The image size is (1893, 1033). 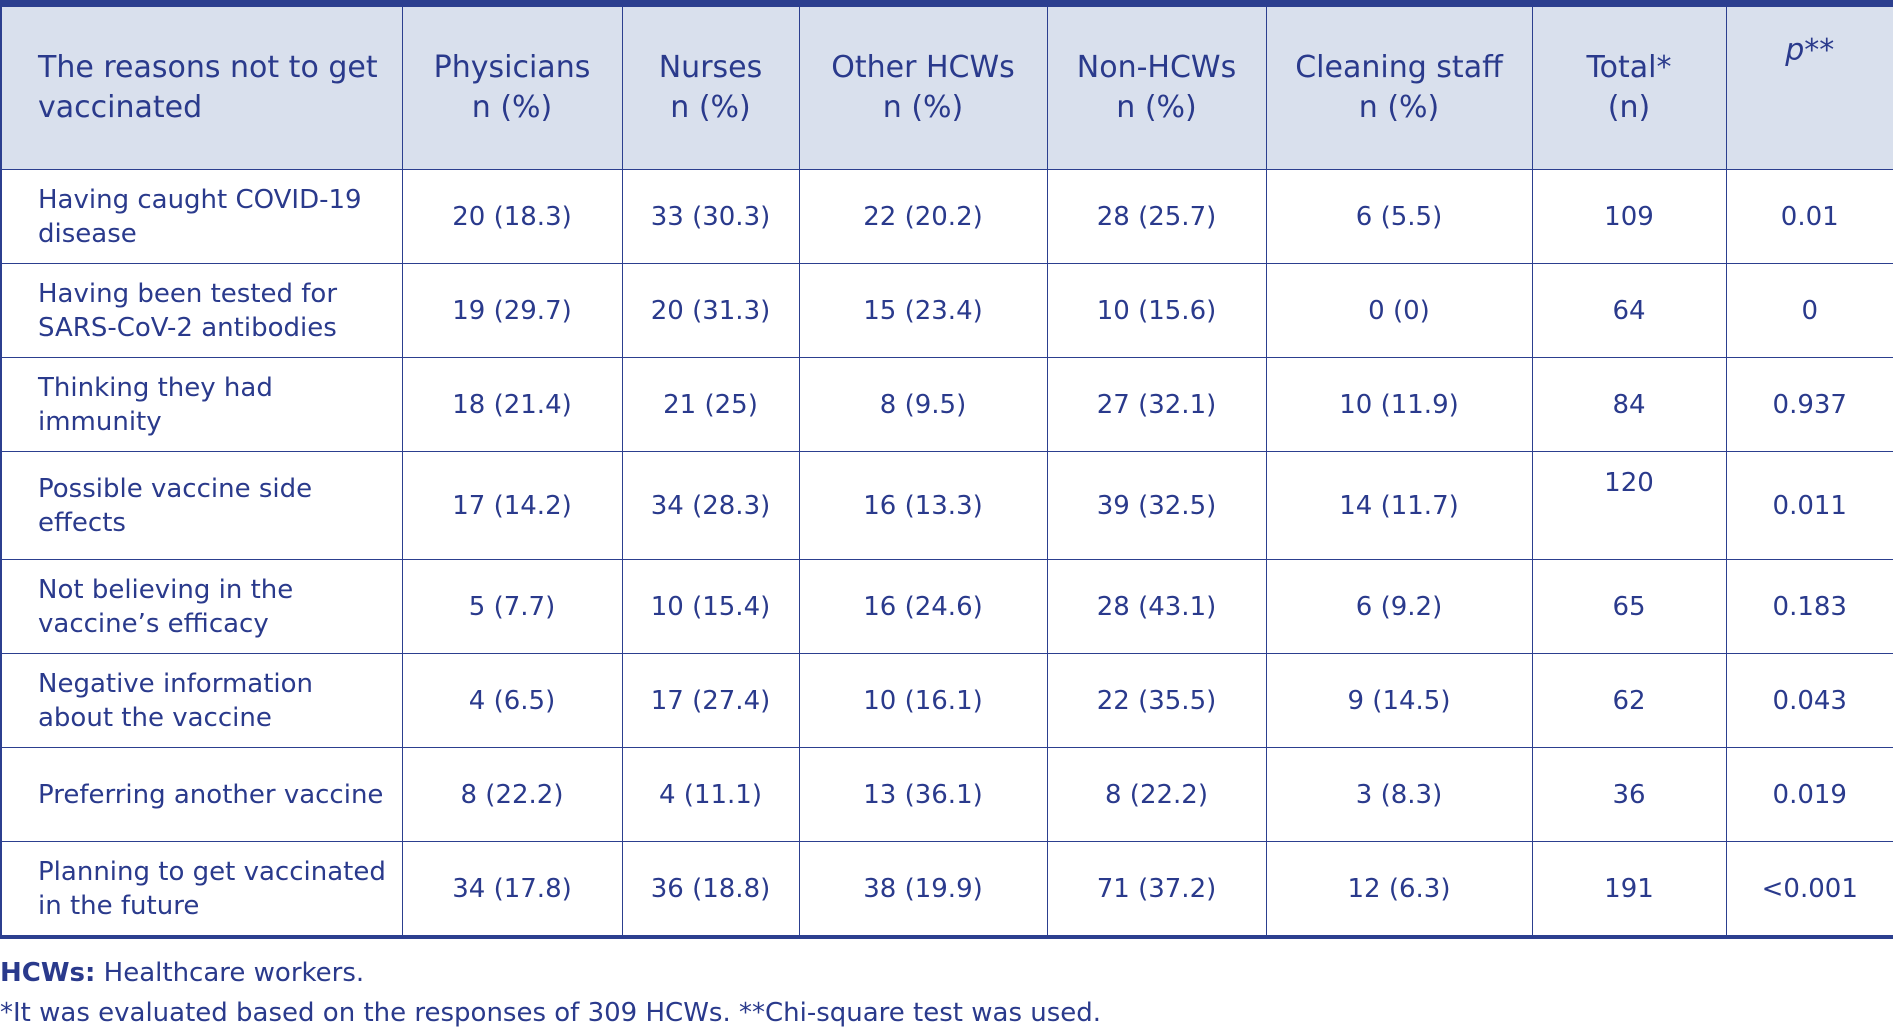 What do you see at coordinates (201, 86) in the screenshot?
I see `header-reason: The reasons not to get vaccinated` at bounding box center [201, 86].